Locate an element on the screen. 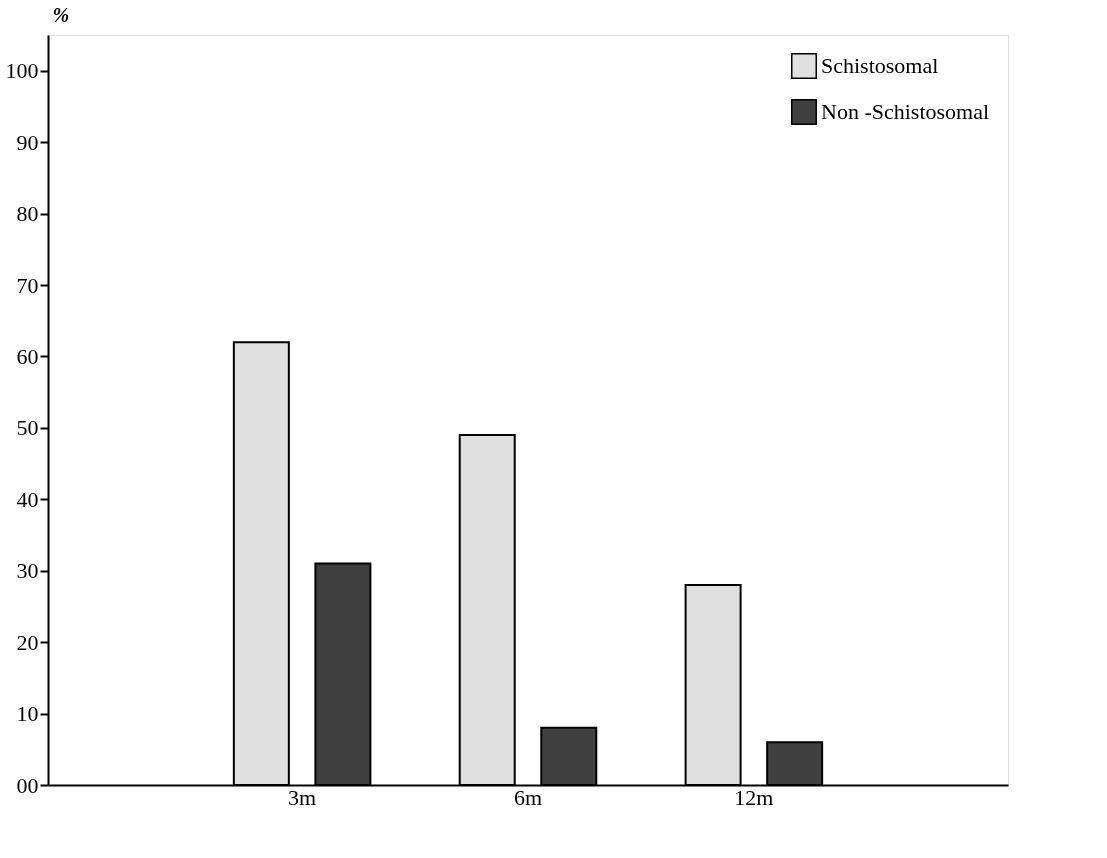  y-axis-title: % is located at coordinates (61, 14).